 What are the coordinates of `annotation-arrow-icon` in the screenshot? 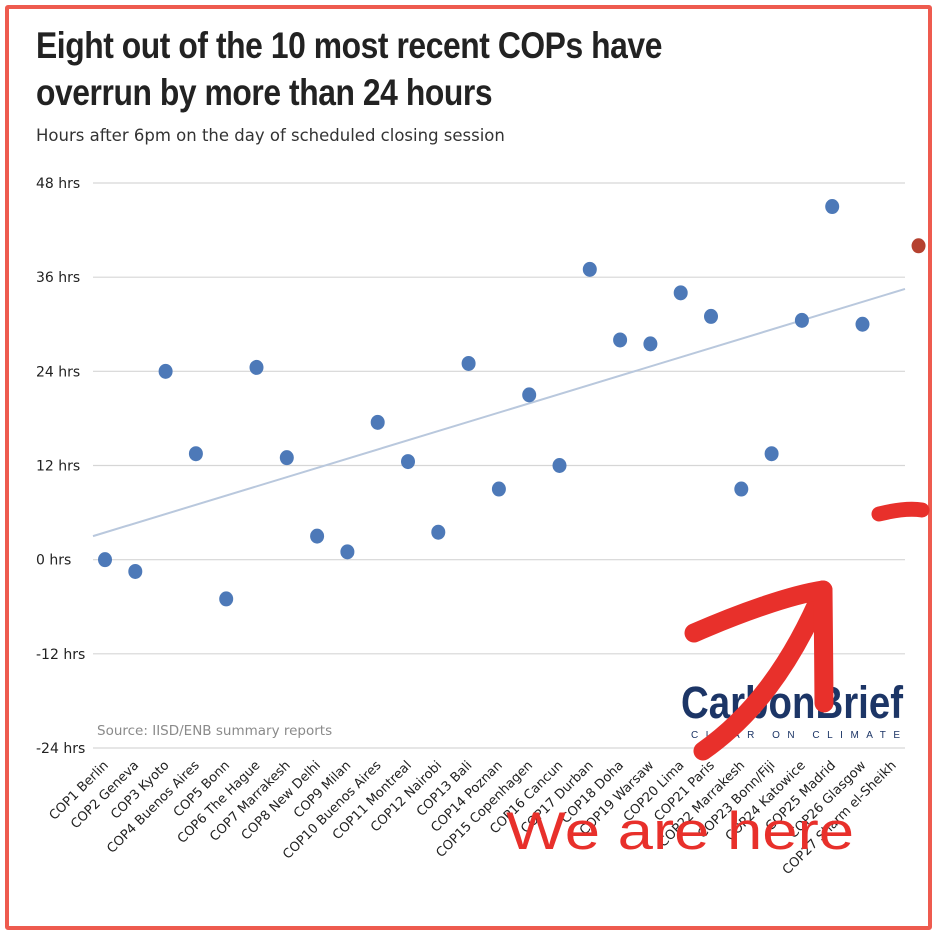 It's located at (807, 631).